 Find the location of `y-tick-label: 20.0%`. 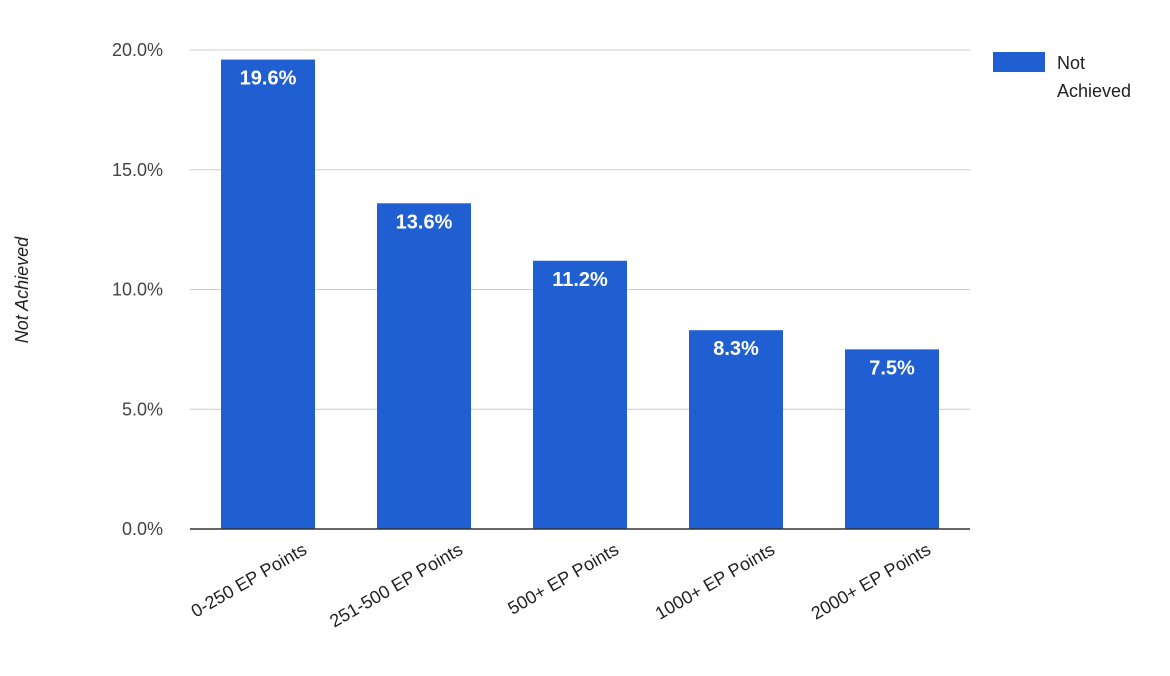

y-tick-label: 20.0% is located at coordinates (137, 50).